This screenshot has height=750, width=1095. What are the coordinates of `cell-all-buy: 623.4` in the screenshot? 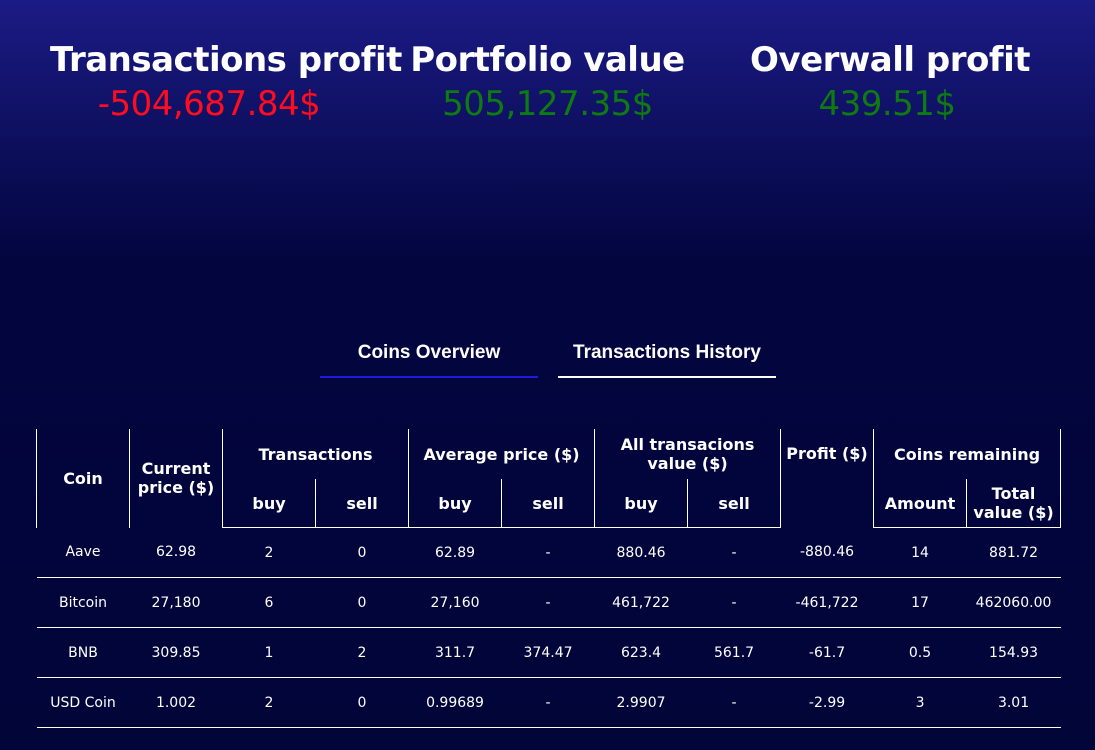 It's located at (641, 652).